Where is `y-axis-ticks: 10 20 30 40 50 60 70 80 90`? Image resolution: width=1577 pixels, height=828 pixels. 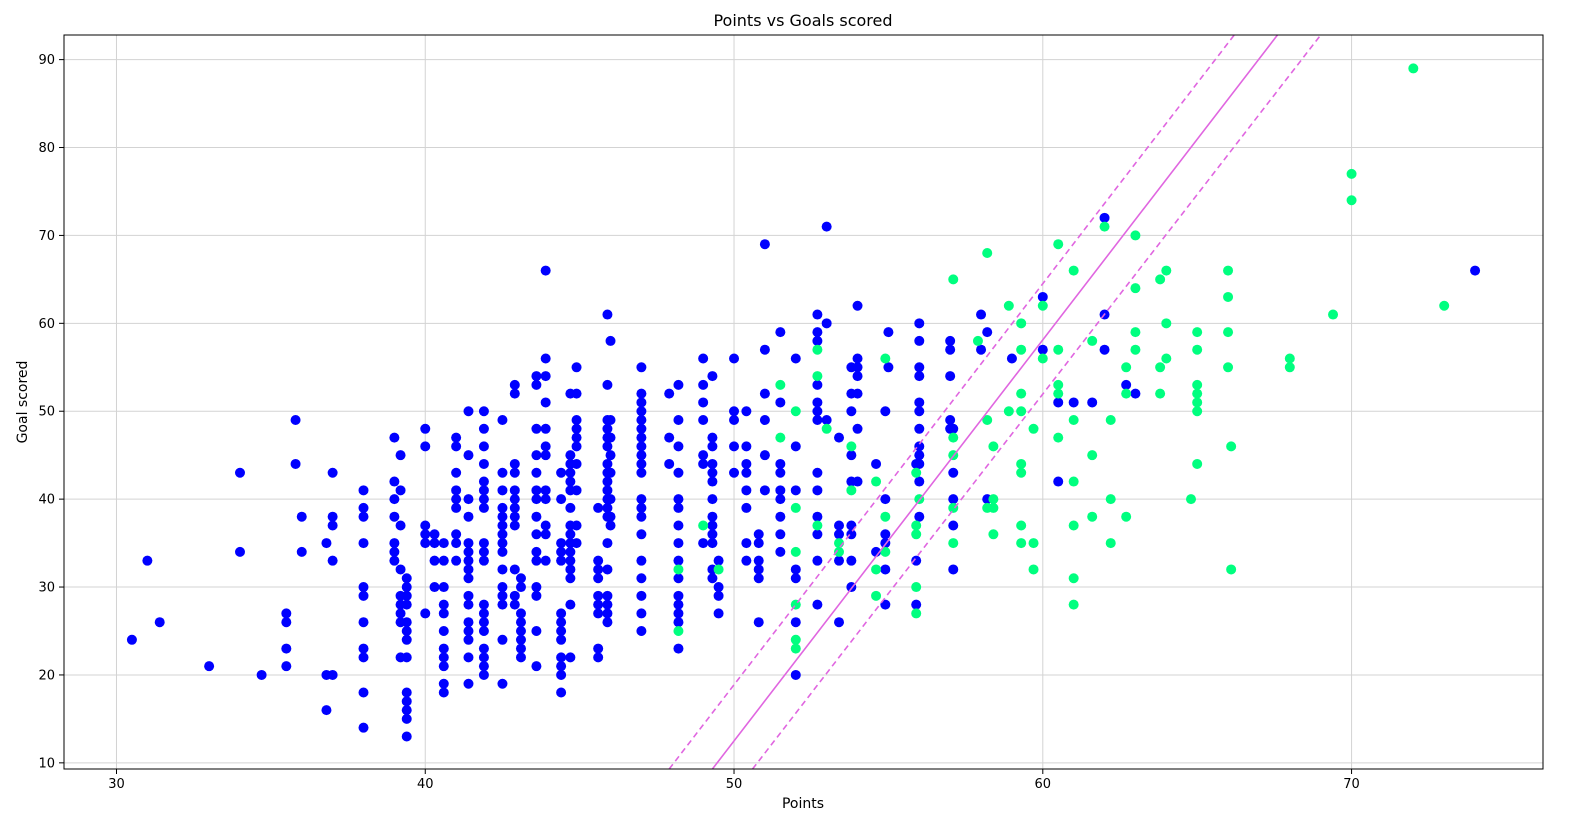 y-axis-ticks: 10 20 30 40 50 60 70 80 90 is located at coordinates (51, 412).